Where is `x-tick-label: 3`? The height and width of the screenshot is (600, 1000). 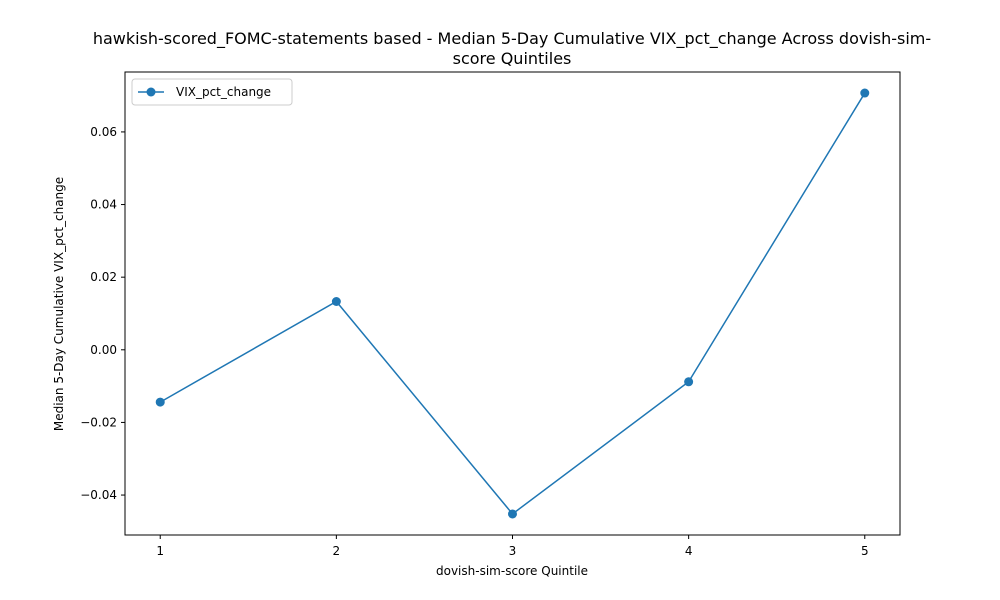 x-tick-label: 3 is located at coordinates (513, 551).